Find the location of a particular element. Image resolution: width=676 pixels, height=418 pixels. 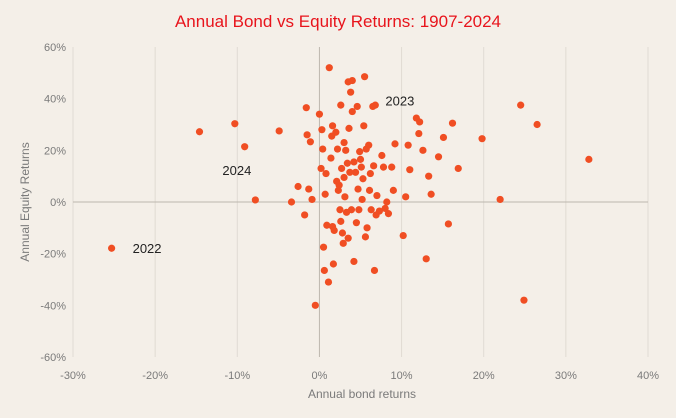

x-tick-label: -10% is located at coordinates (237, 376).